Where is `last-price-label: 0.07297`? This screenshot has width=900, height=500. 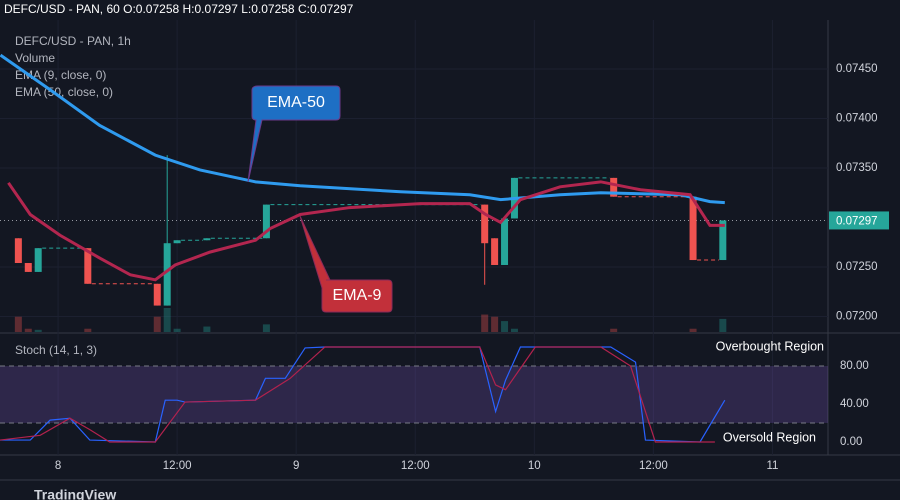
last-price-label: 0.07297 is located at coordinates (857, 221).